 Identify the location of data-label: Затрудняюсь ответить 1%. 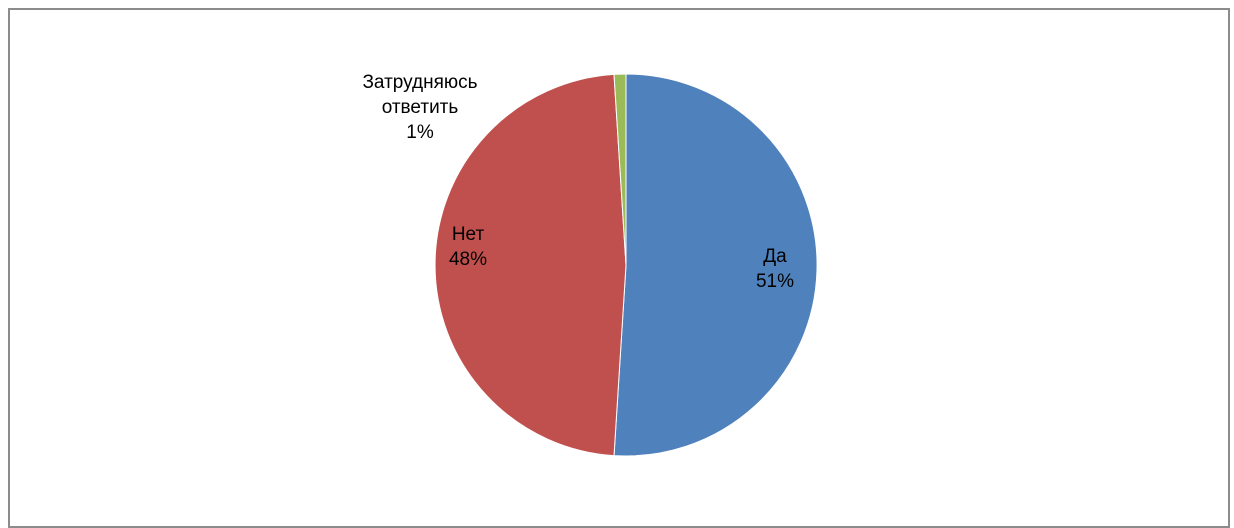
(419, 107).